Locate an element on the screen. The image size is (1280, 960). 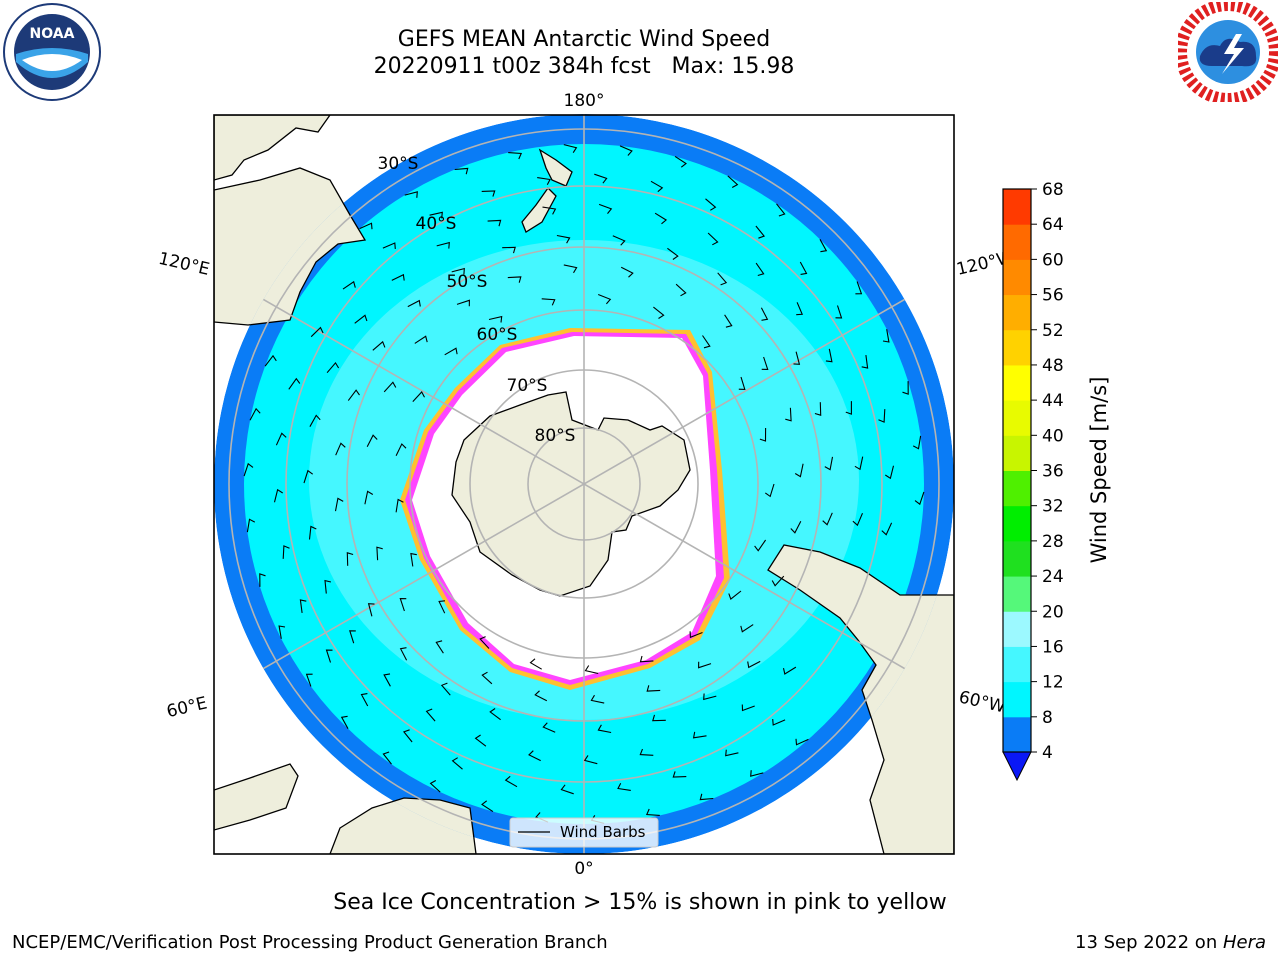
lat-label-80s: 80°S is located at coordinates (555, 436).